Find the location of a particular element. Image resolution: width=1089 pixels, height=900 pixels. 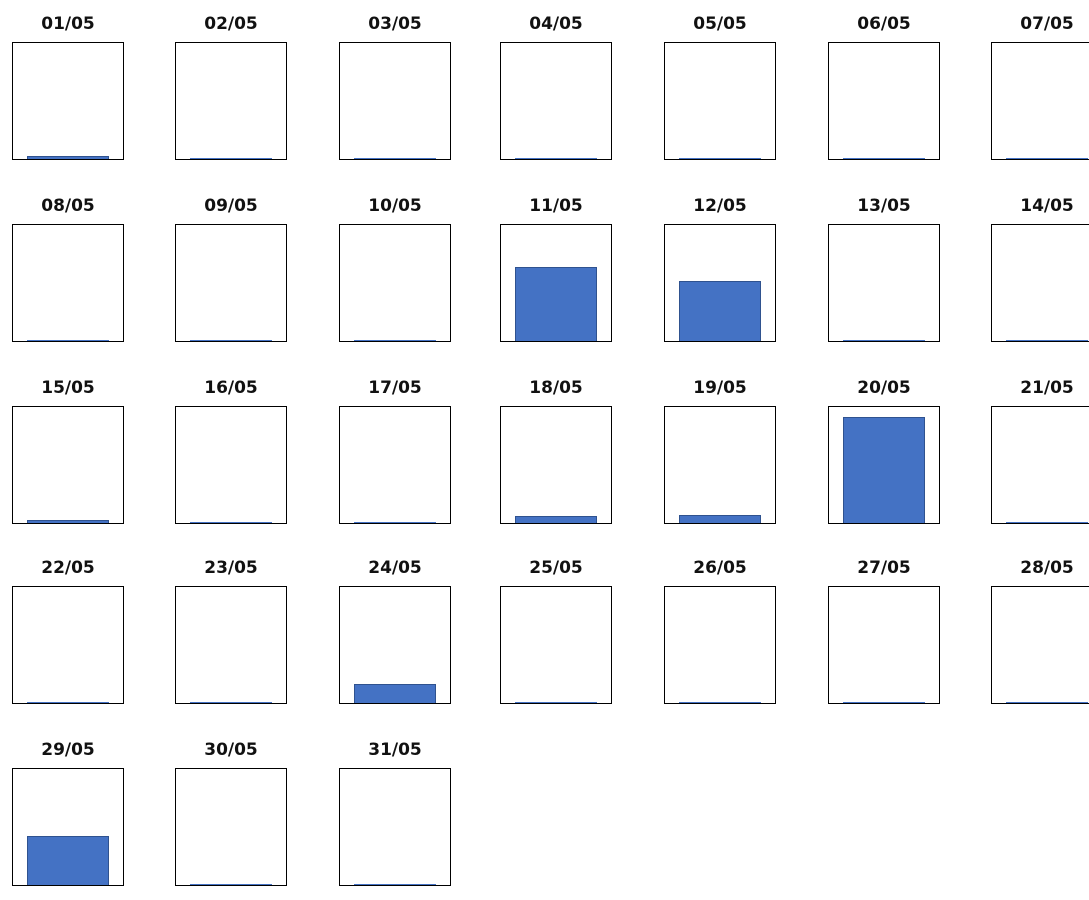

panel-08-05: 08/05 is located at coordinates (68, 276).